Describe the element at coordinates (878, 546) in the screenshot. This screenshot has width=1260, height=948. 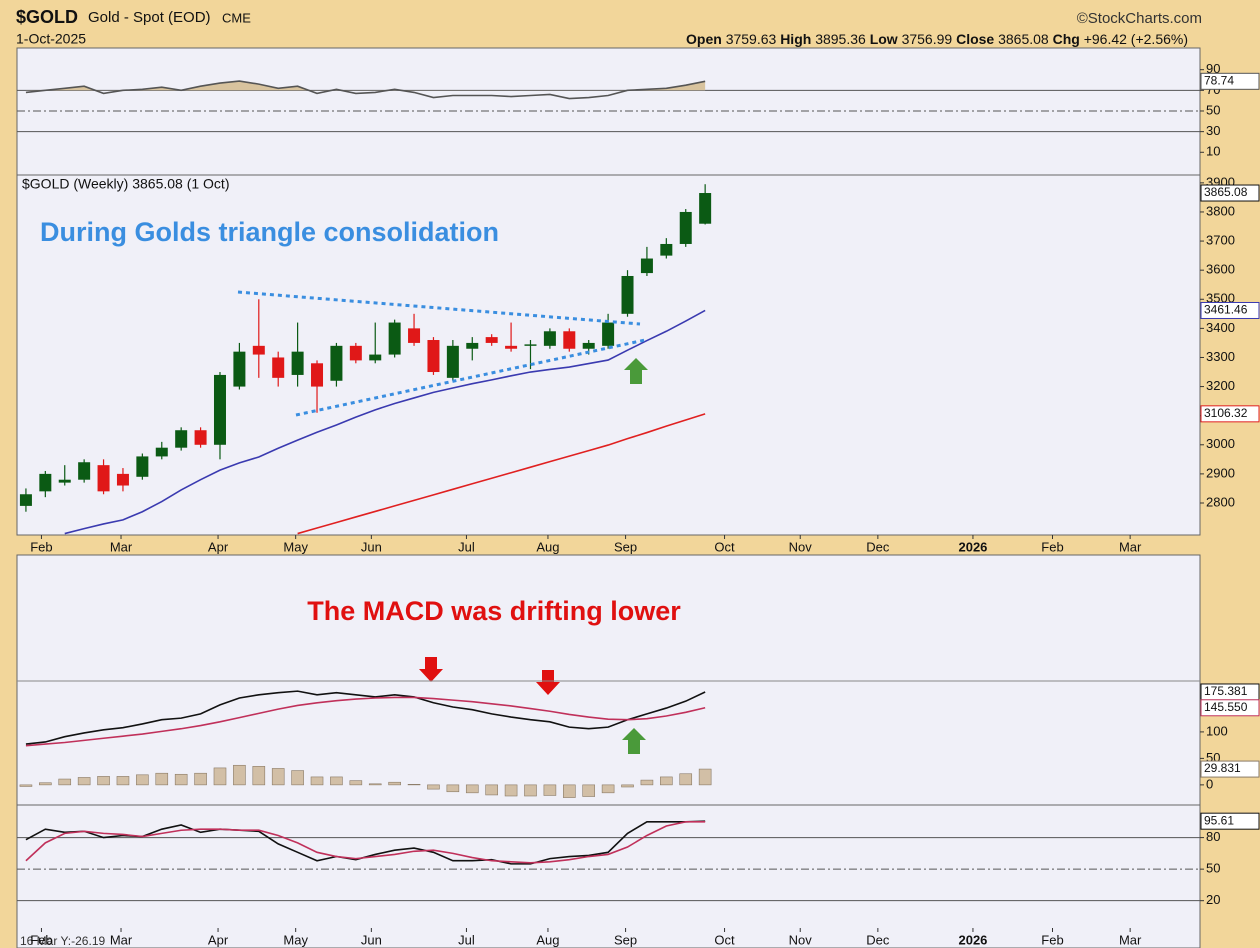
I see `x-tick-label: Dec` at that location.